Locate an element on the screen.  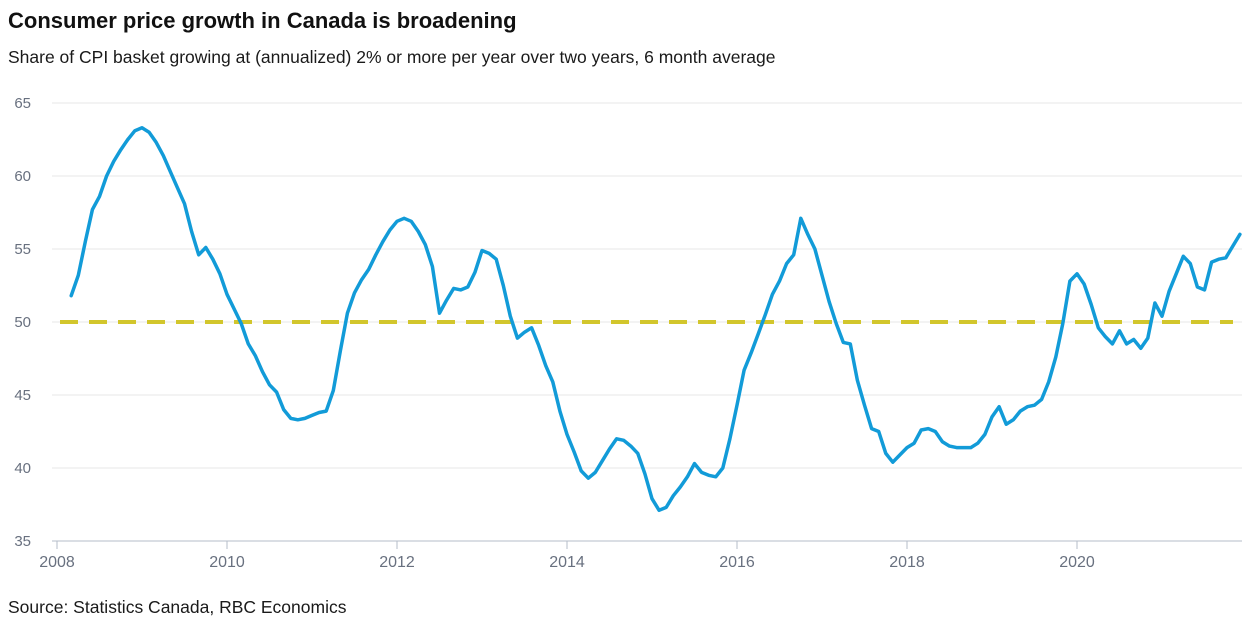
source-note: Source: Statistics Canada, RBC Economics is located at coordinates (177, 607).